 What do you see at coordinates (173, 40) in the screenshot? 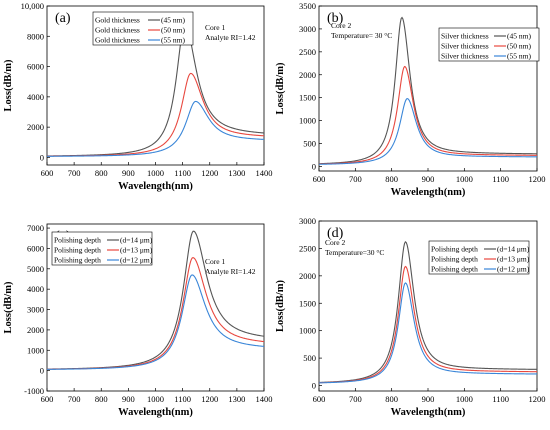
I see `legend-entry-param: (55 nm)` at bounding box center [173, 40].